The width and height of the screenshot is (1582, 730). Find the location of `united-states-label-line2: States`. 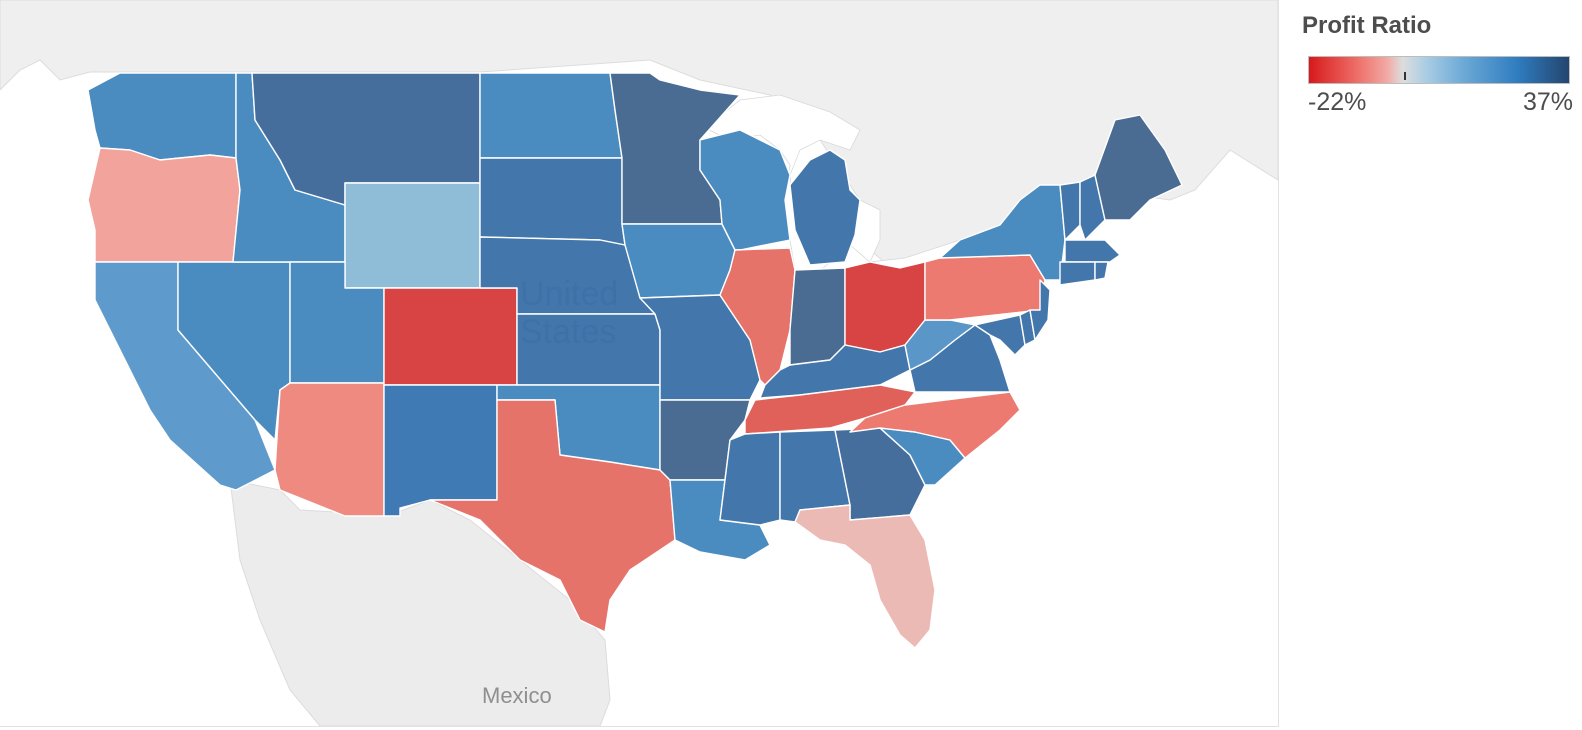

united-states-label-line2: States is located at coordinates (568, 332).